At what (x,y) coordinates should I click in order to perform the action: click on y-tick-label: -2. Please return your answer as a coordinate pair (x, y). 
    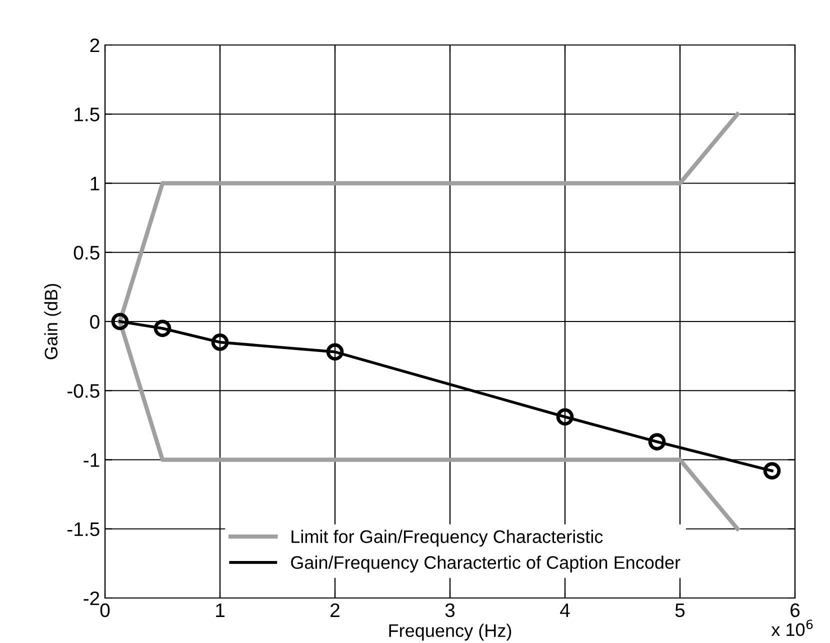
    Looking at the image, I should click on (92, 598).